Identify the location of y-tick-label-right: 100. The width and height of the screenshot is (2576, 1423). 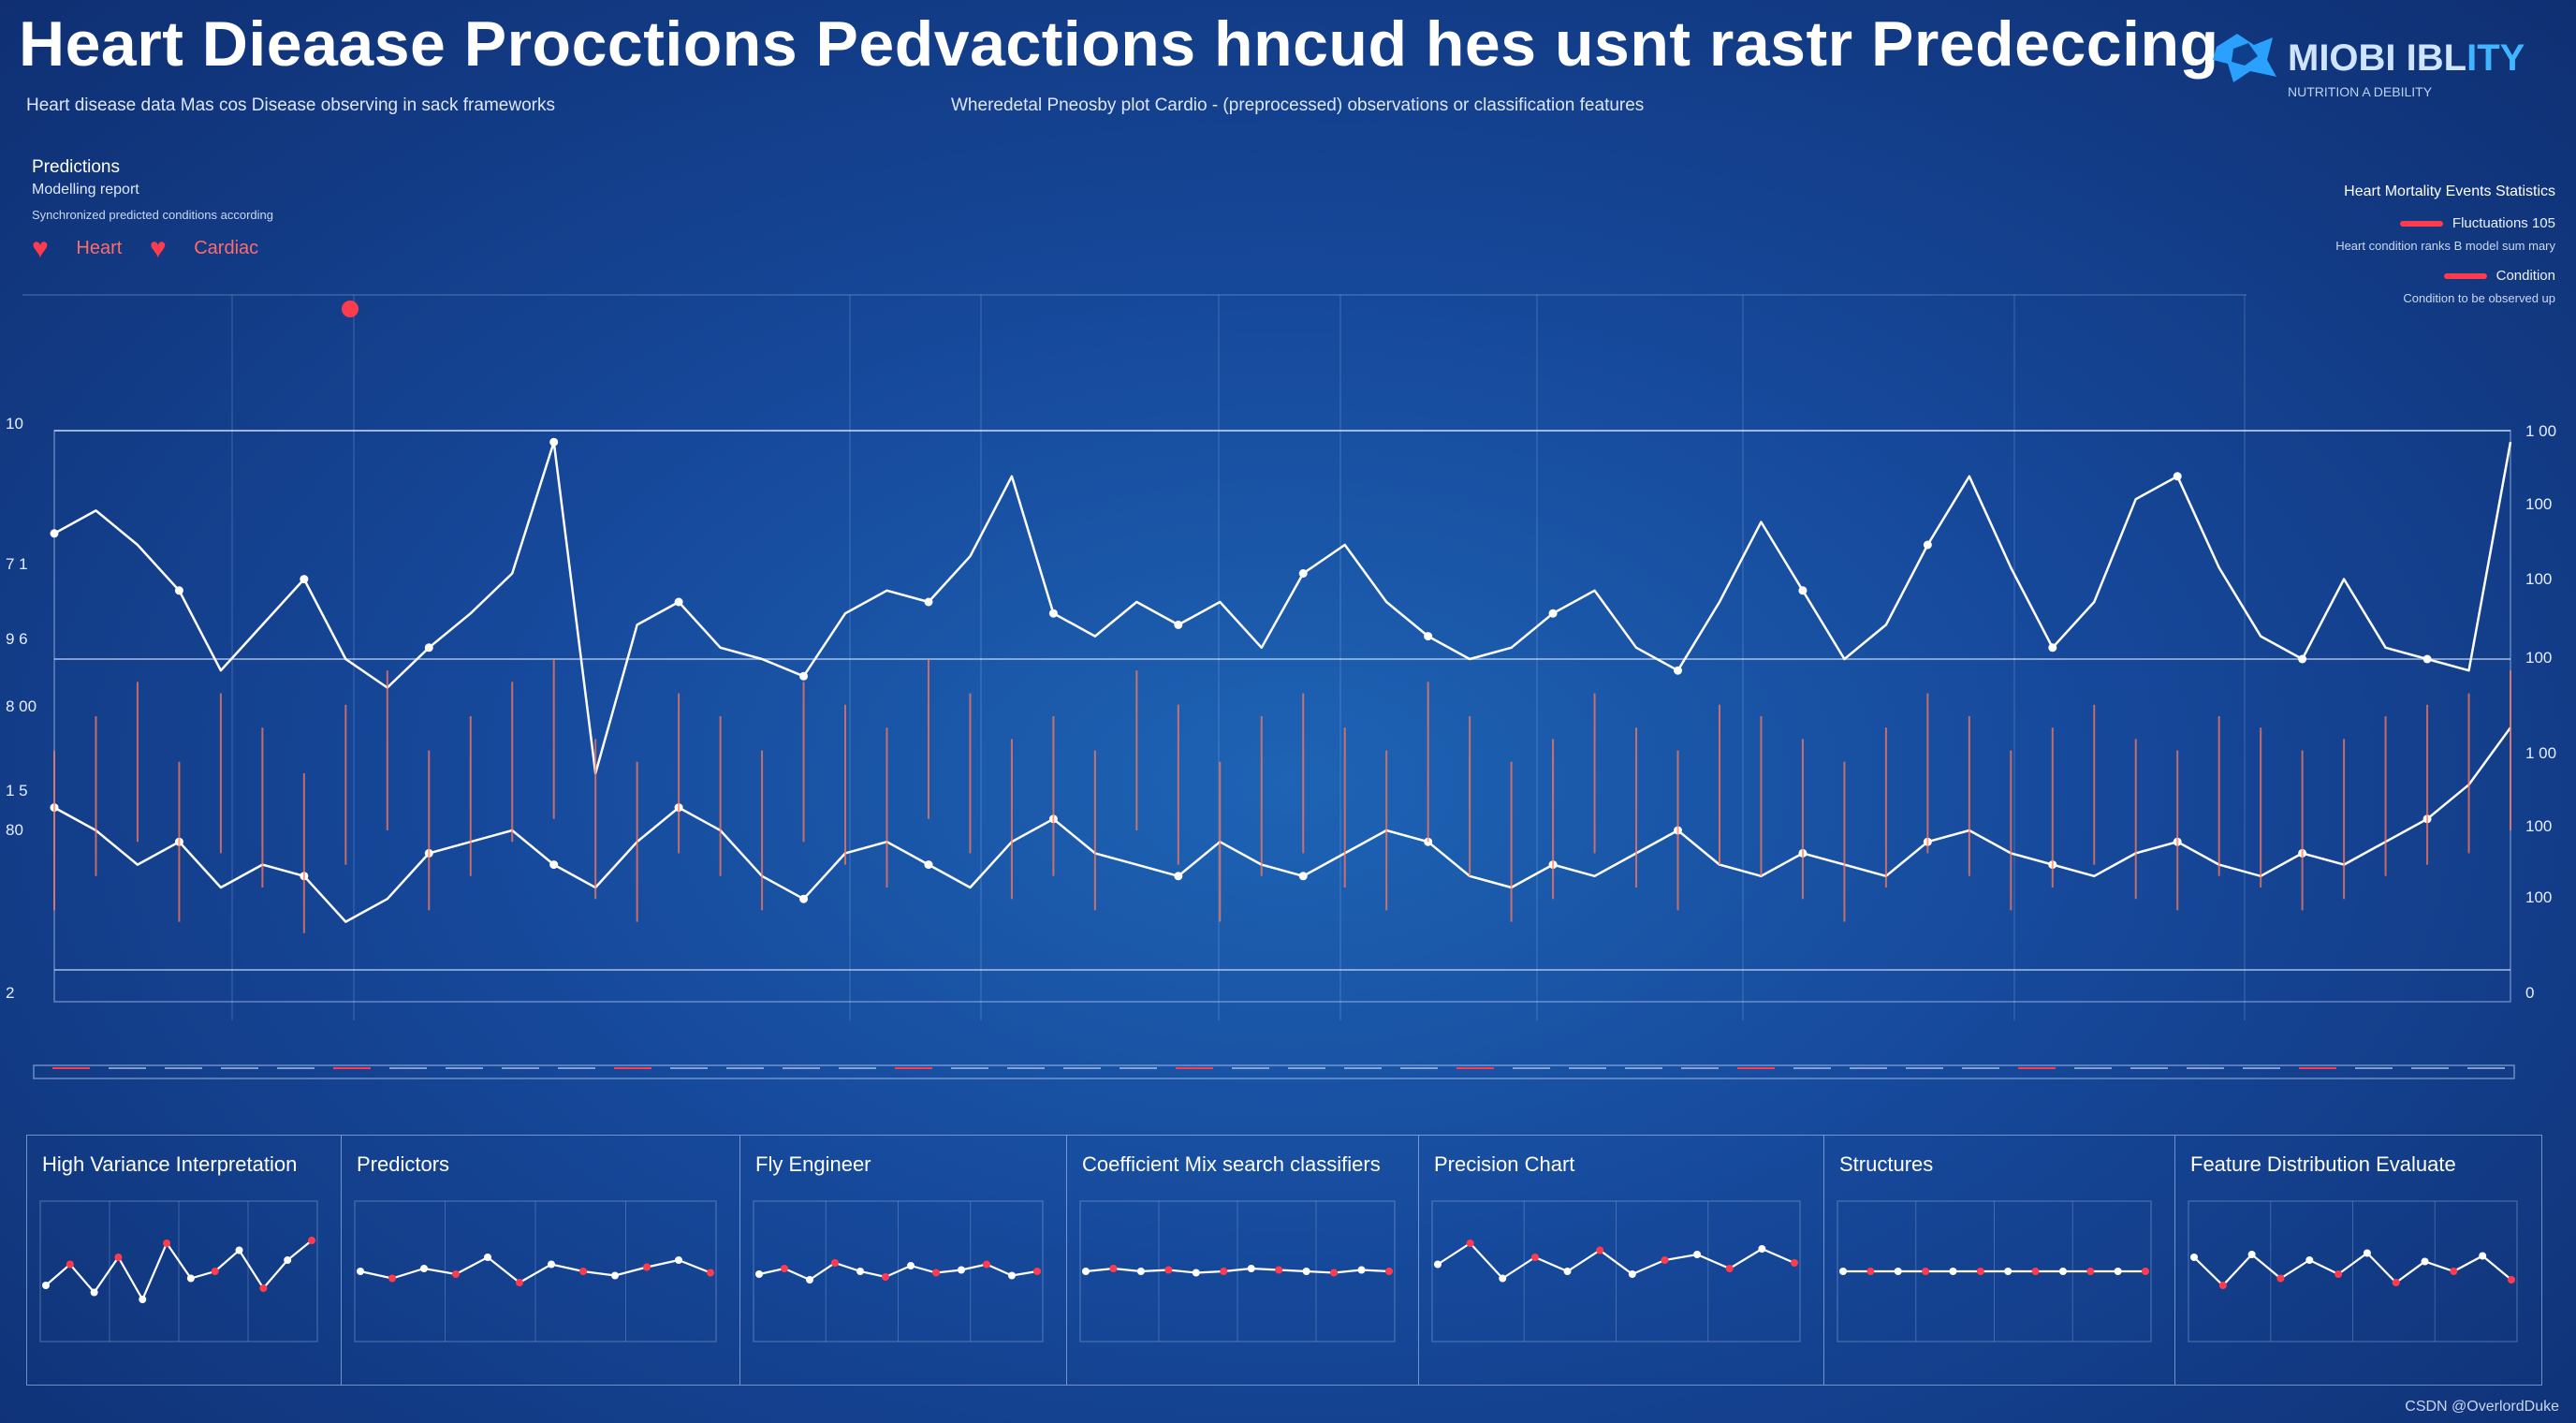
(2538, 826).